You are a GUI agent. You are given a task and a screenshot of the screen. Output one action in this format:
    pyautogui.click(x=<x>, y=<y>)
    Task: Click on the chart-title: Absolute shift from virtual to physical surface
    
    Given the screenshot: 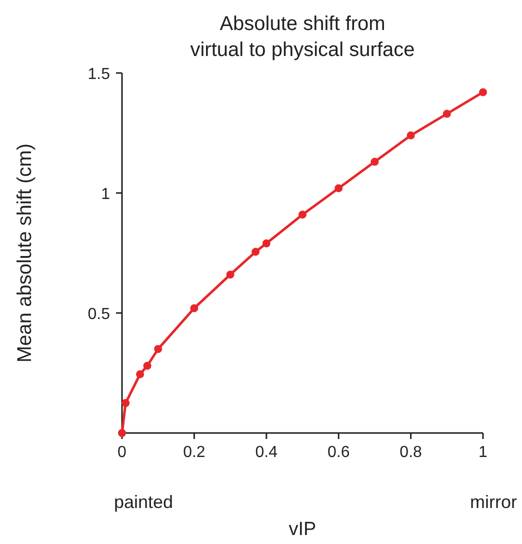 What is the action you would take?
    pyautogui.click(x=302, y=37)
    